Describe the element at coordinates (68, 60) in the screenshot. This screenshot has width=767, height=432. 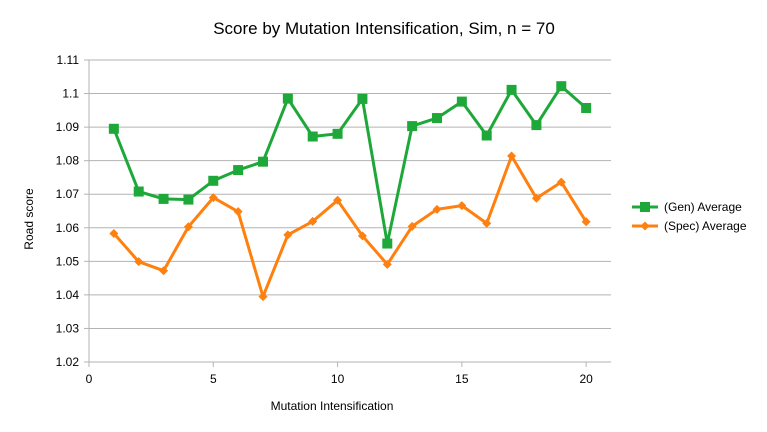
I see `y-tick-label: 1.11` at that location.